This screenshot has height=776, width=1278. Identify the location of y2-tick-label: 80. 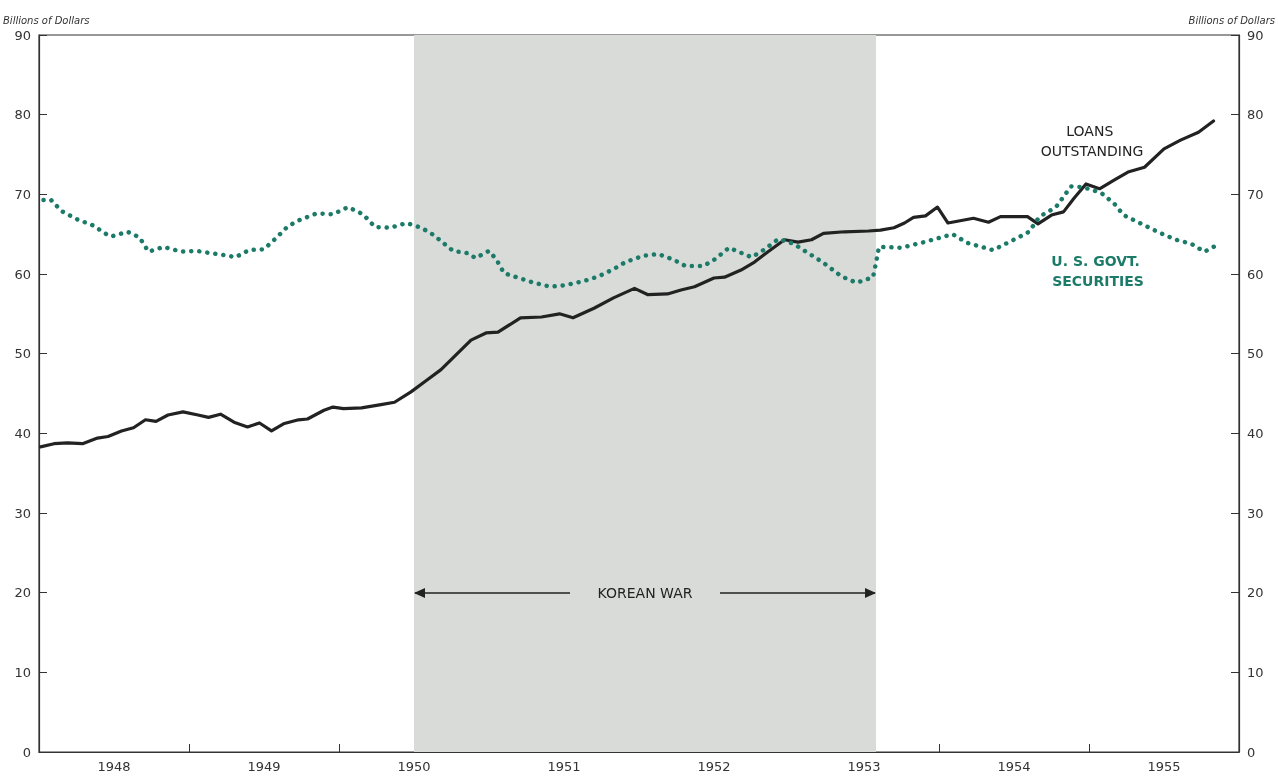
(1255, 115).